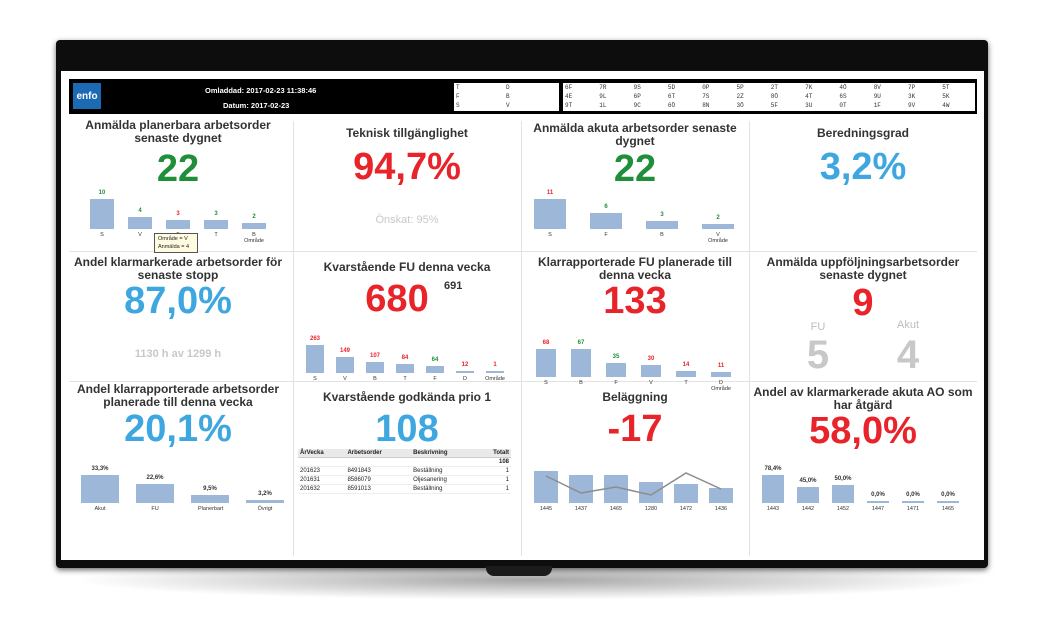 This screenshot has width=1042, height=625. Describe the element at coordinates (863, 303) in the screenshot. I see `kpi-value: 9` at that location.